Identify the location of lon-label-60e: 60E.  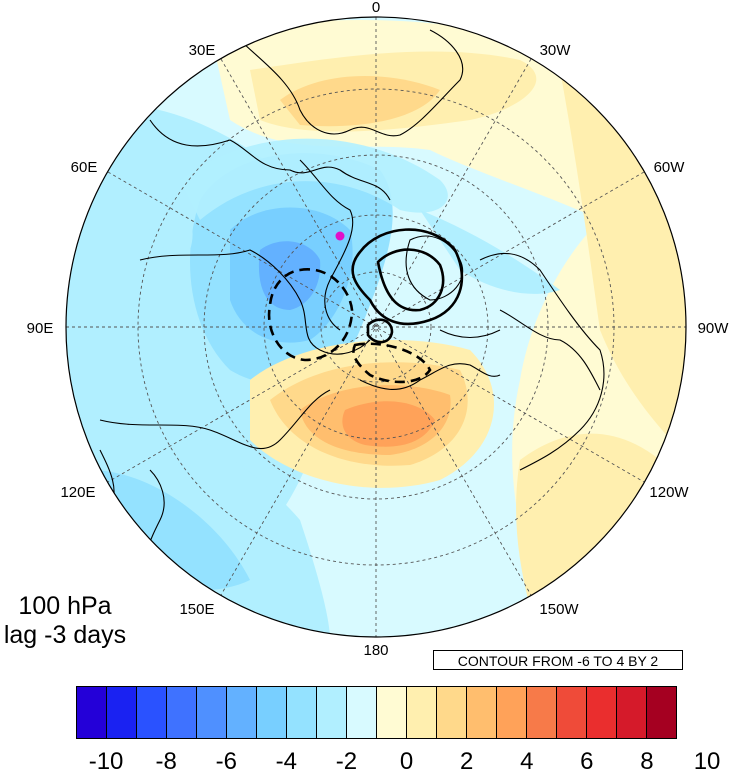
(84, 167).